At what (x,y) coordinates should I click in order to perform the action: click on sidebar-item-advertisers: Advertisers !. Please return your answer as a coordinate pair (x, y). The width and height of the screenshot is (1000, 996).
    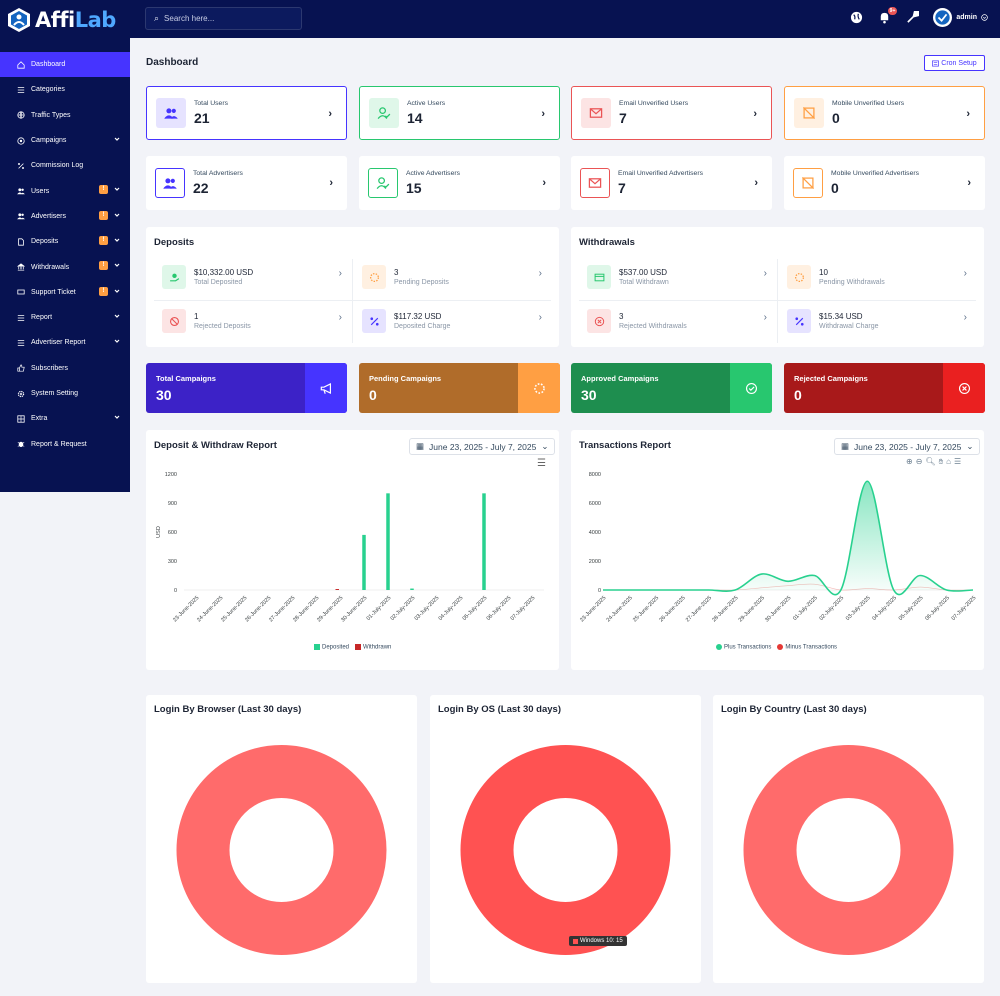
    Looking at the image, I should click on (65, 216).